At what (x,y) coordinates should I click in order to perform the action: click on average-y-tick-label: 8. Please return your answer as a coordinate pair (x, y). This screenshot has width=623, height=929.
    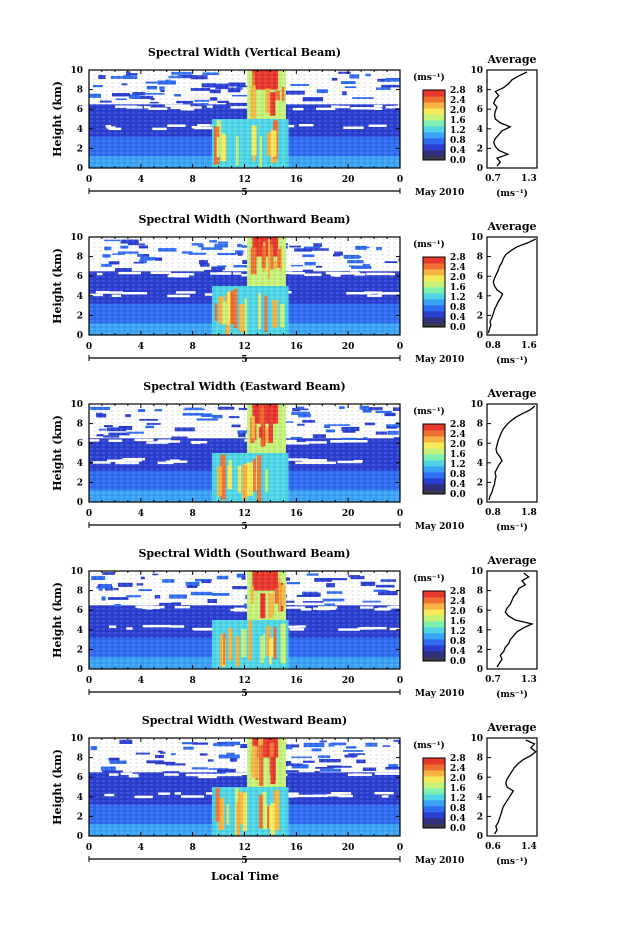
    Looking at the image, I should click on (480, 91).